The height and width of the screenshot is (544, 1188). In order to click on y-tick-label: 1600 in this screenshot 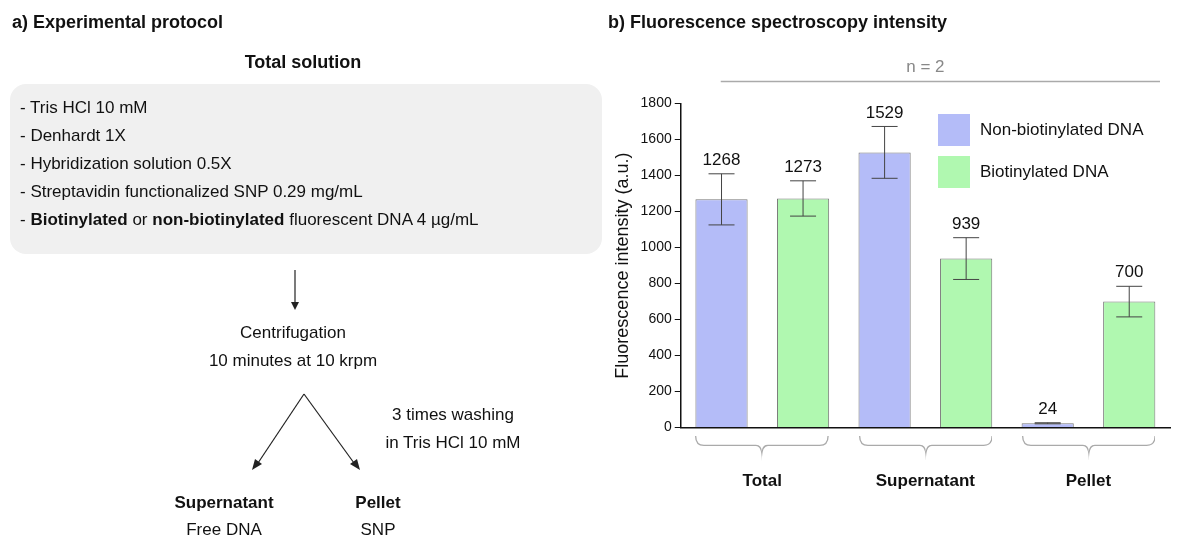, I will do `click(656, 138)`.